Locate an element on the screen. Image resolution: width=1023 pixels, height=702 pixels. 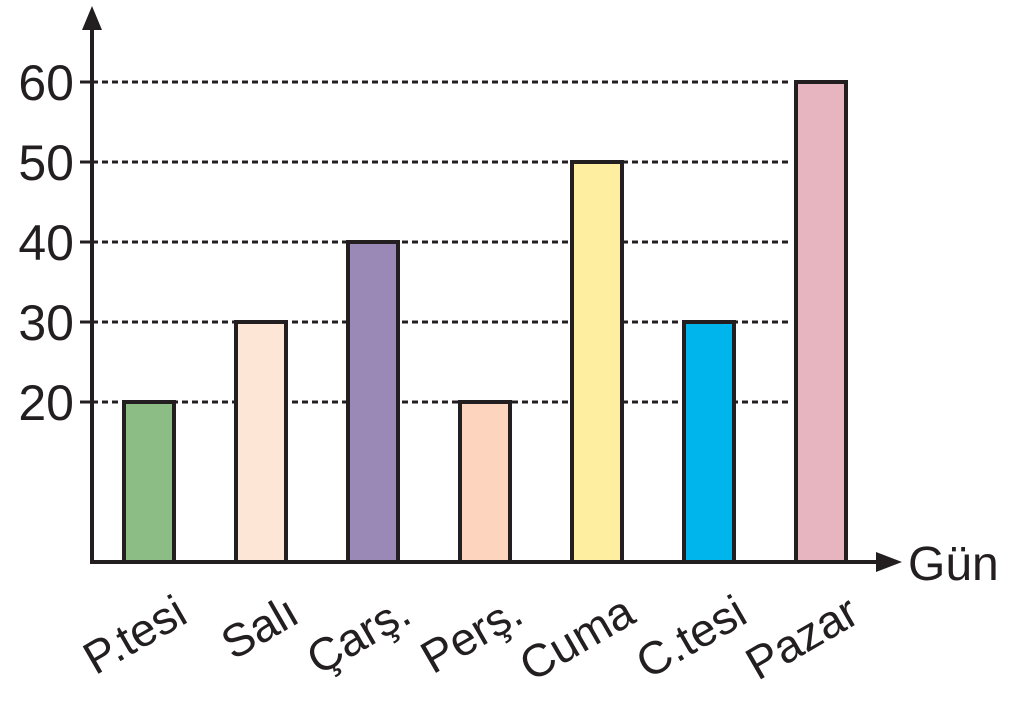
x-tick-label: P.tesi is located at coordinates (134, 635).